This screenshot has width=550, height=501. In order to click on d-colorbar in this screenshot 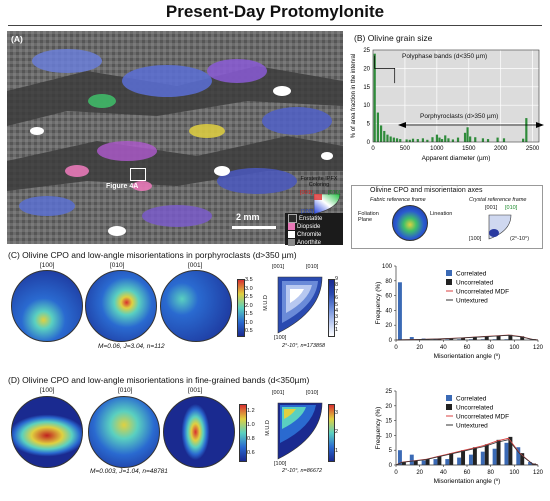, I will do `click(243, 433)`.